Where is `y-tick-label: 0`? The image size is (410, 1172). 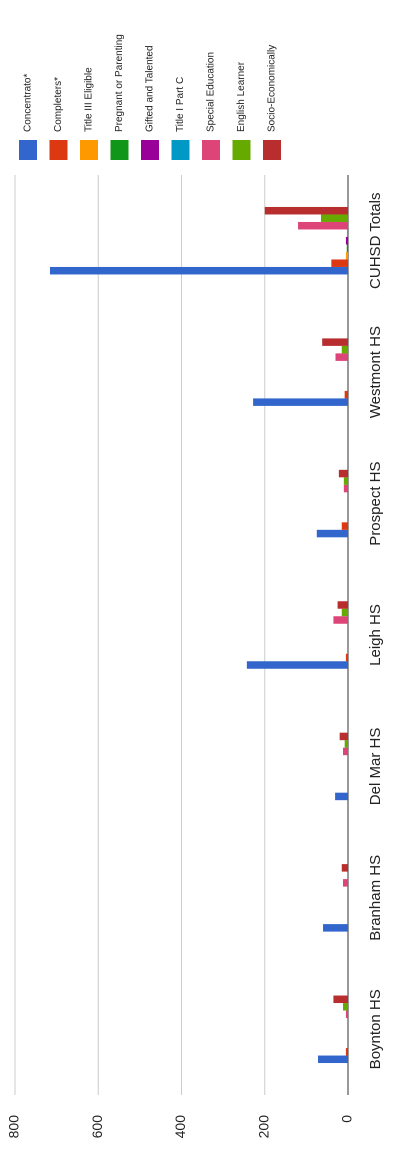 y-tick-label: 0 is located at coordinates (347, 1119).